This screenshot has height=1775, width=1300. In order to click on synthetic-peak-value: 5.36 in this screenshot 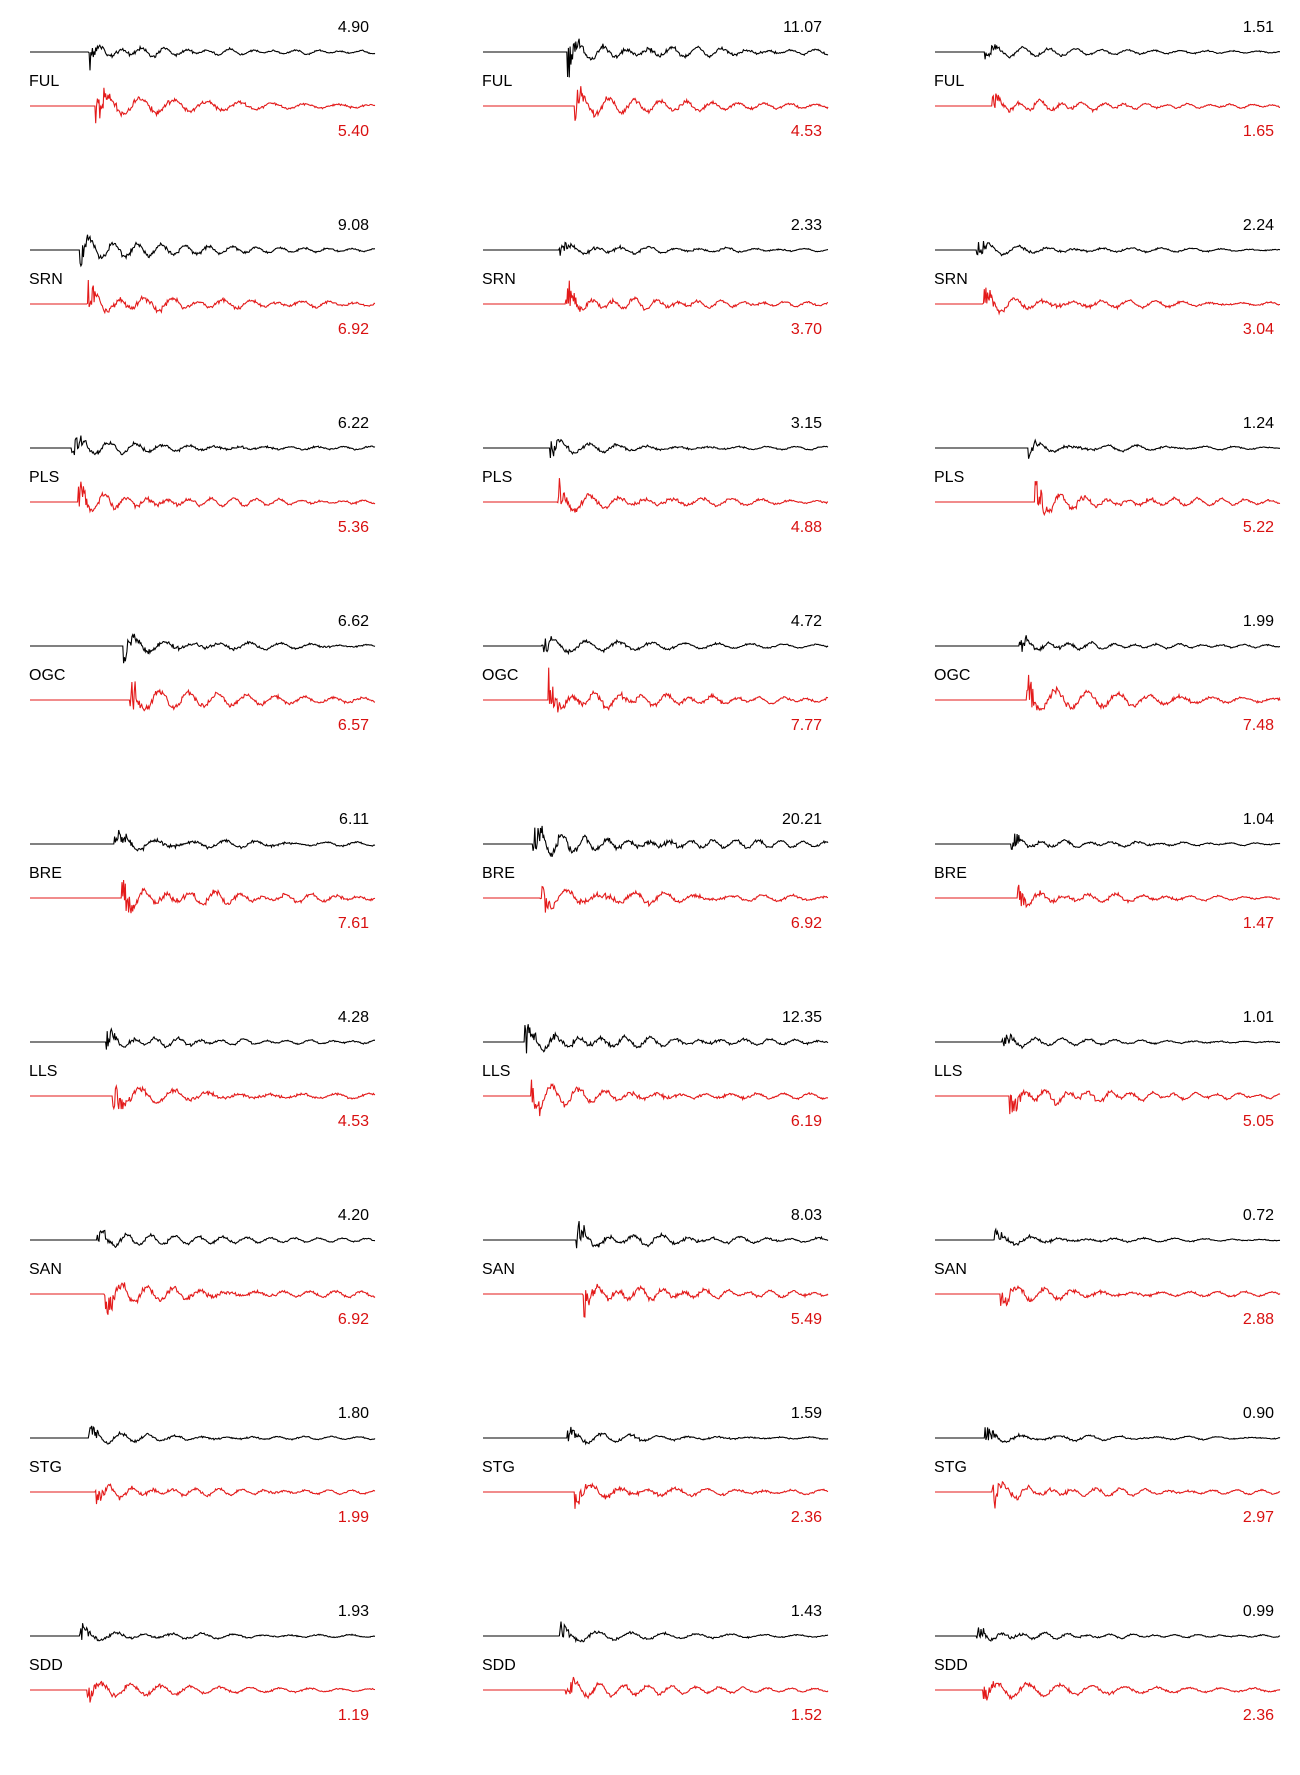, I will do `click(353, 527)`.